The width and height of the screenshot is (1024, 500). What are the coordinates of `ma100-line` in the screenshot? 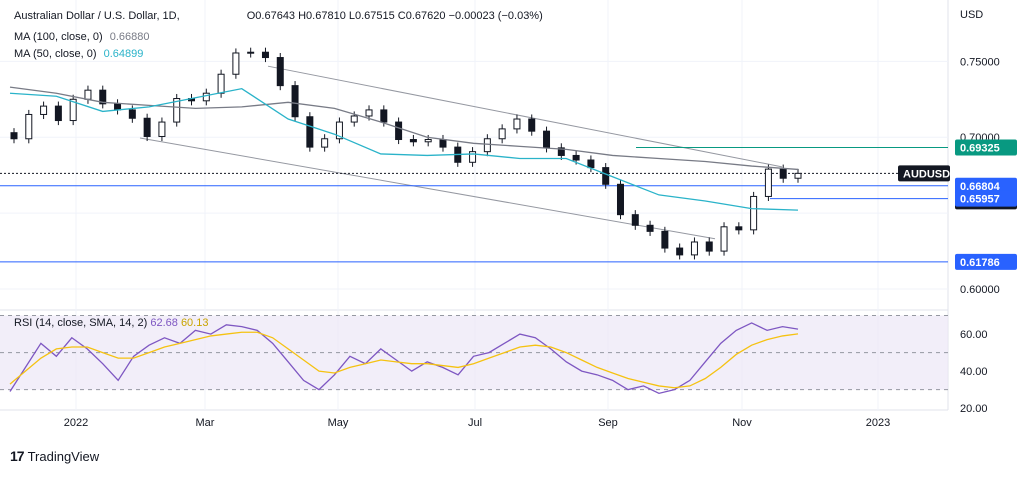 It's located at (404, 128).